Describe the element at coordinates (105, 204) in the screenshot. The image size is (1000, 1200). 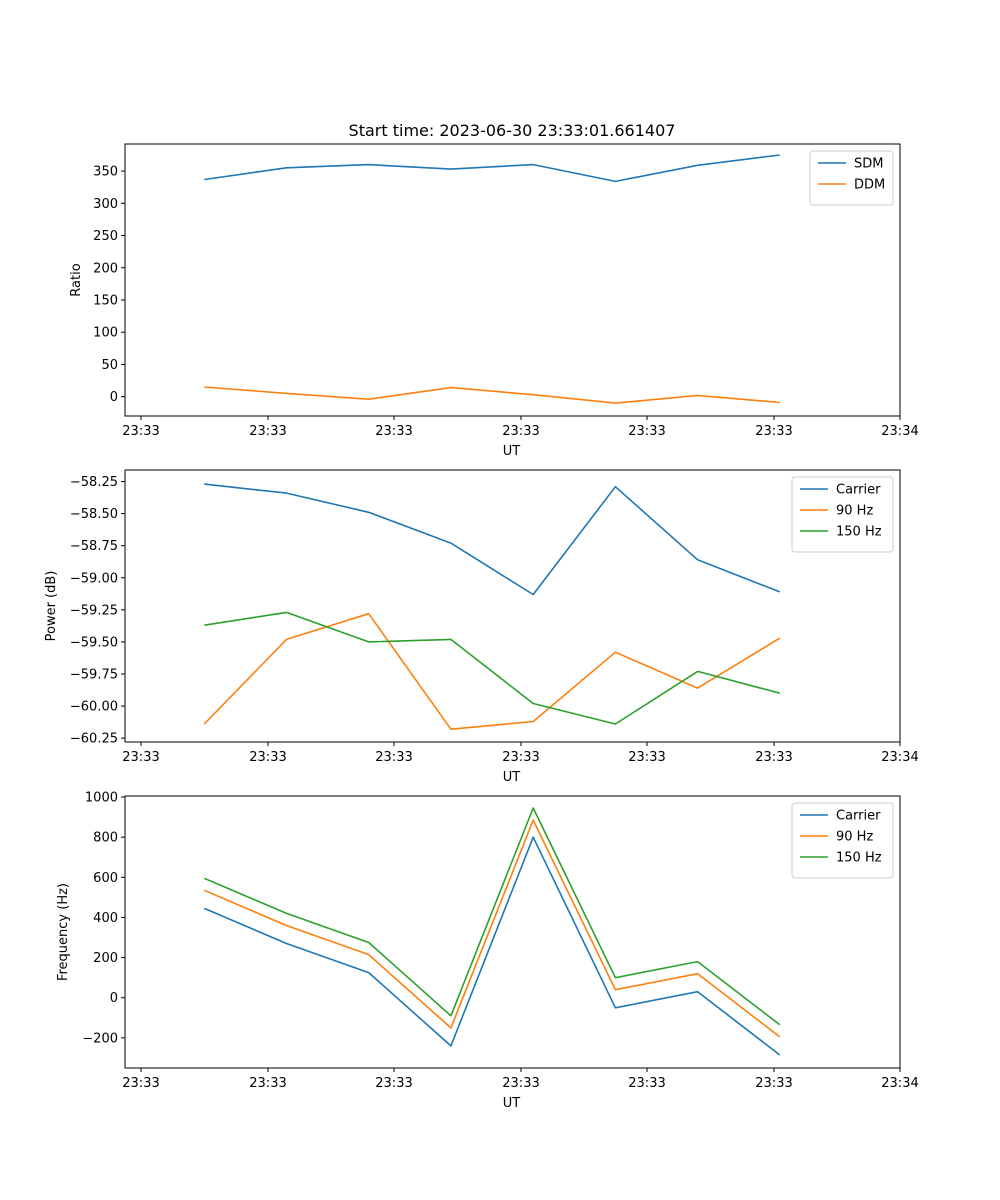
I see `y-tick-label: 300` at that location.